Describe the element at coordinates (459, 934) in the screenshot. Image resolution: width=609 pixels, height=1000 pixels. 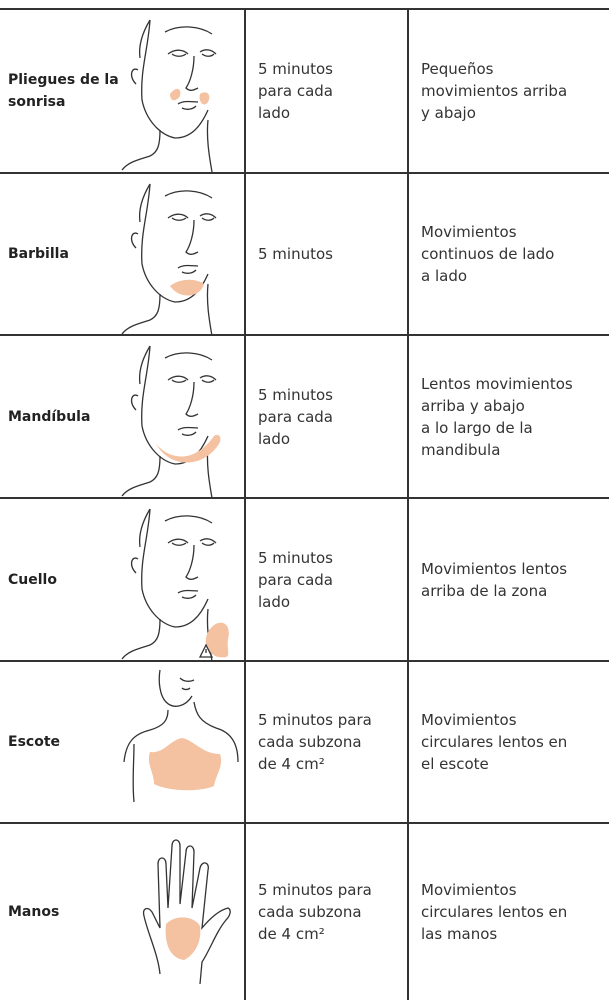
I see `movement-text: las manos` at that location.